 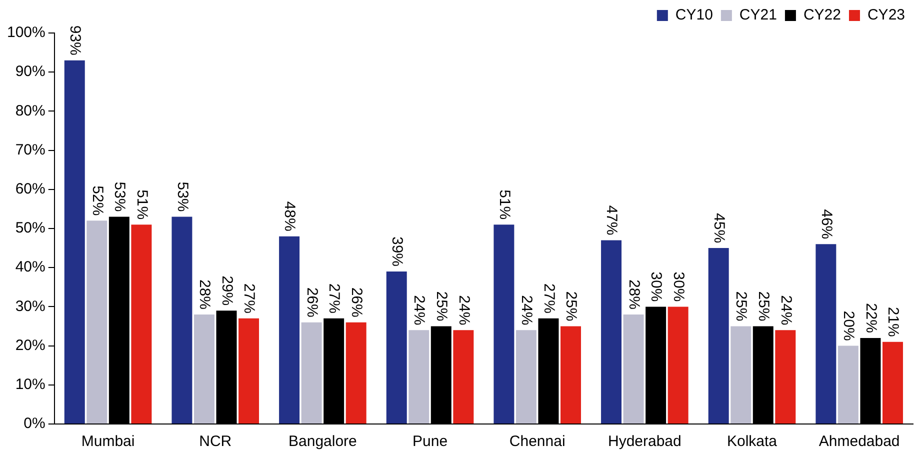 What do you see at coordinates (30, 267) in the screenshot?
I see `y-tick-label: 40%` at bounding box center [30, 267].